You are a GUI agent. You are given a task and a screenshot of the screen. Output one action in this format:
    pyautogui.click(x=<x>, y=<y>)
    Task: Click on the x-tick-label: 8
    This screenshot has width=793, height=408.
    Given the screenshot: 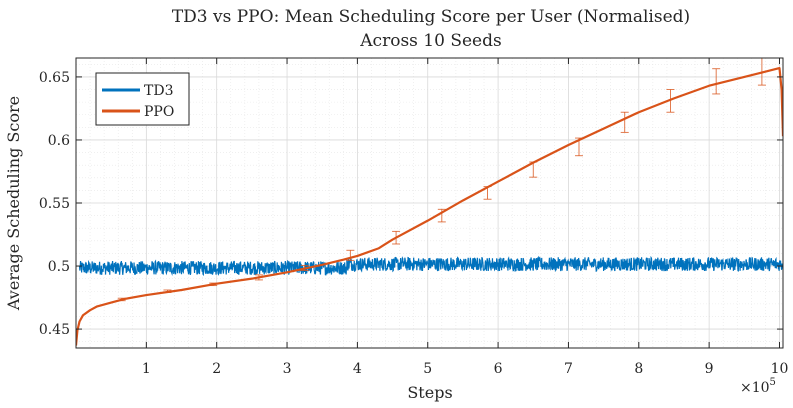 What is the action you would take?
    pyautogui.click(x=638, y=369)
    